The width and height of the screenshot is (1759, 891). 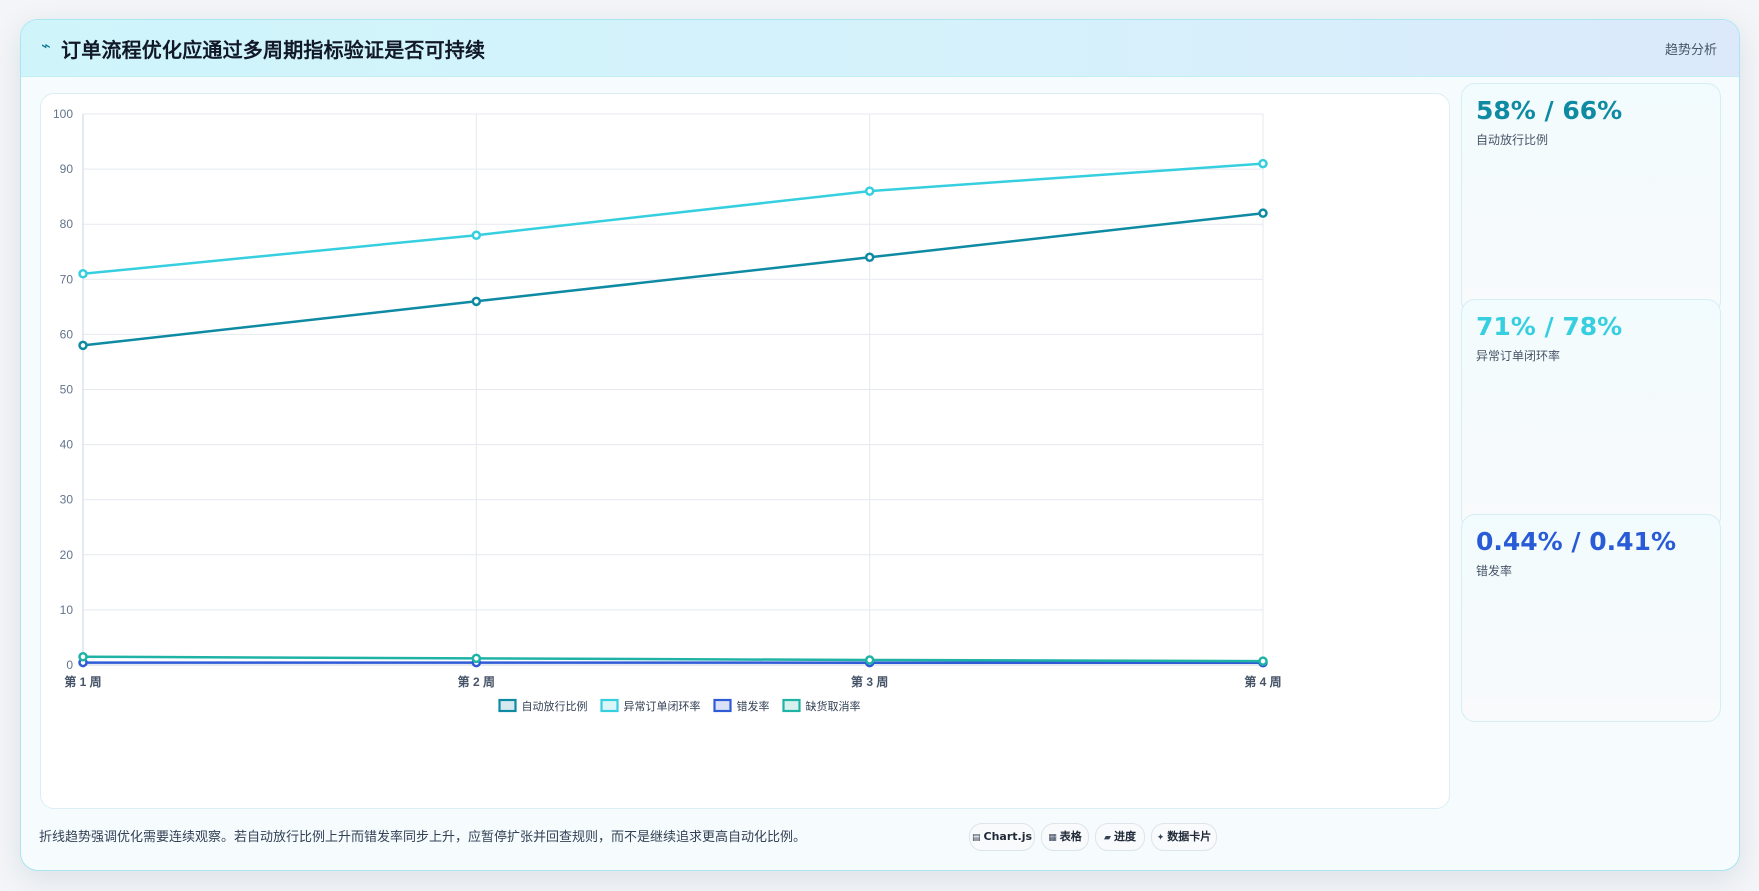 I want to click on y-tick-label: 90, so click(x=67, y=169).